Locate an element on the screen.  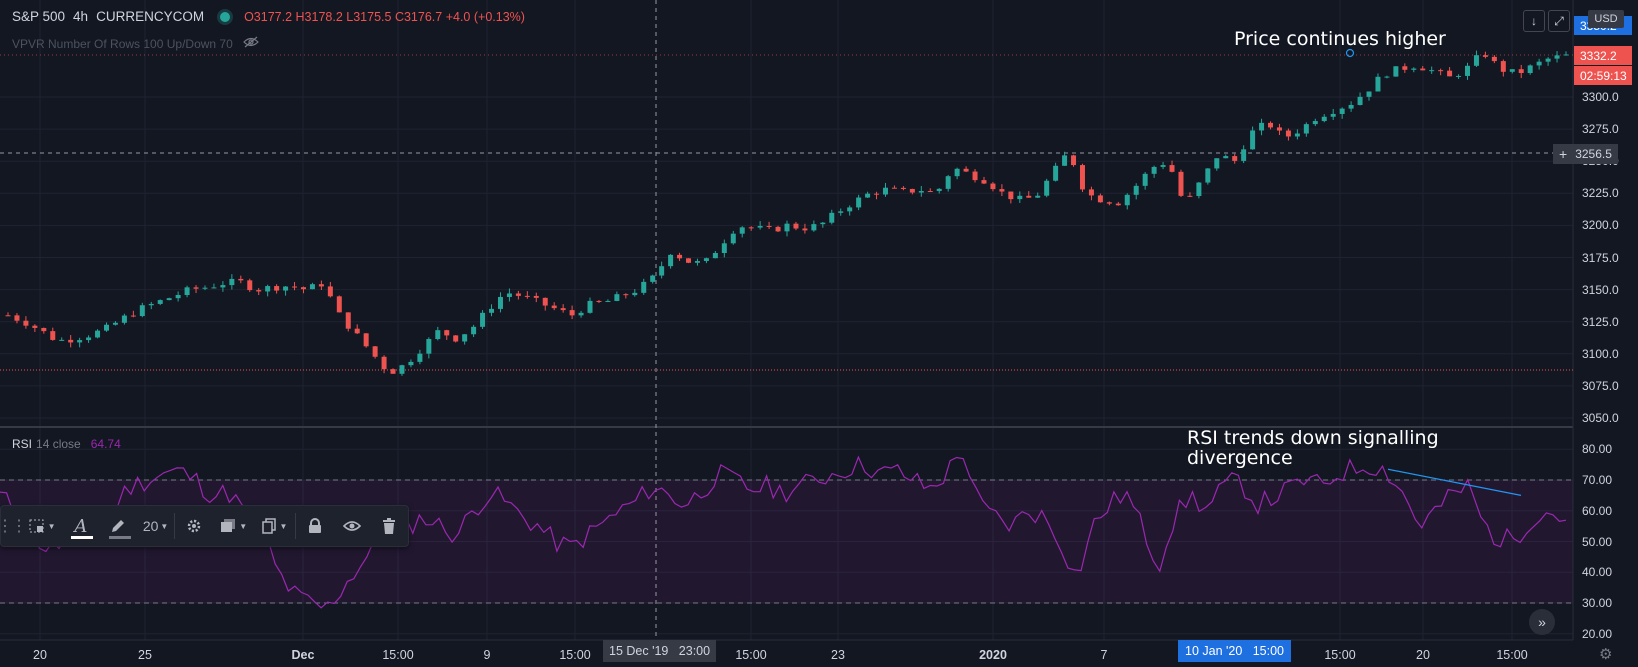
drawing-toolbar: ⋮⋮ ▼ A 20 ▼ ▼ ▼ is located at coordinates (204, 526).